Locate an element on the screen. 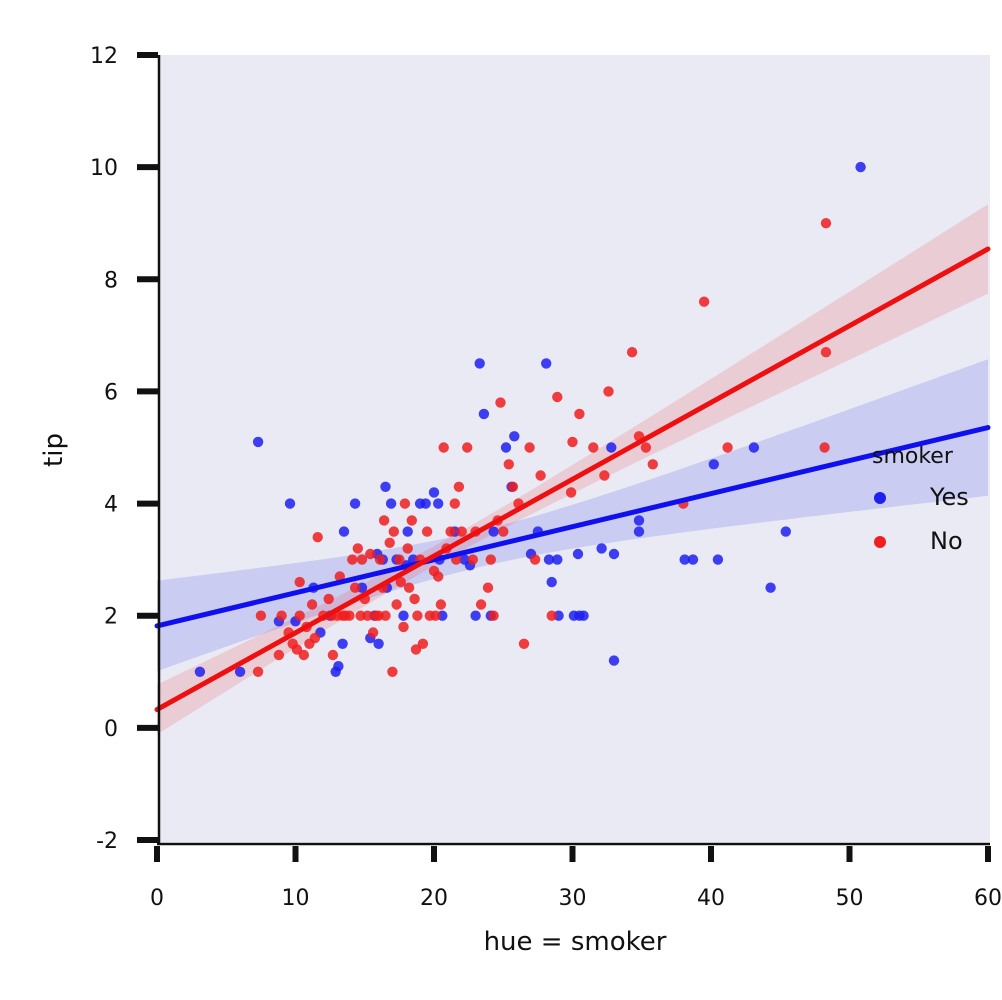 The width and height of the screenshot is (1002, 1000). legend-label-no: No is located at coordinates (946, 541).